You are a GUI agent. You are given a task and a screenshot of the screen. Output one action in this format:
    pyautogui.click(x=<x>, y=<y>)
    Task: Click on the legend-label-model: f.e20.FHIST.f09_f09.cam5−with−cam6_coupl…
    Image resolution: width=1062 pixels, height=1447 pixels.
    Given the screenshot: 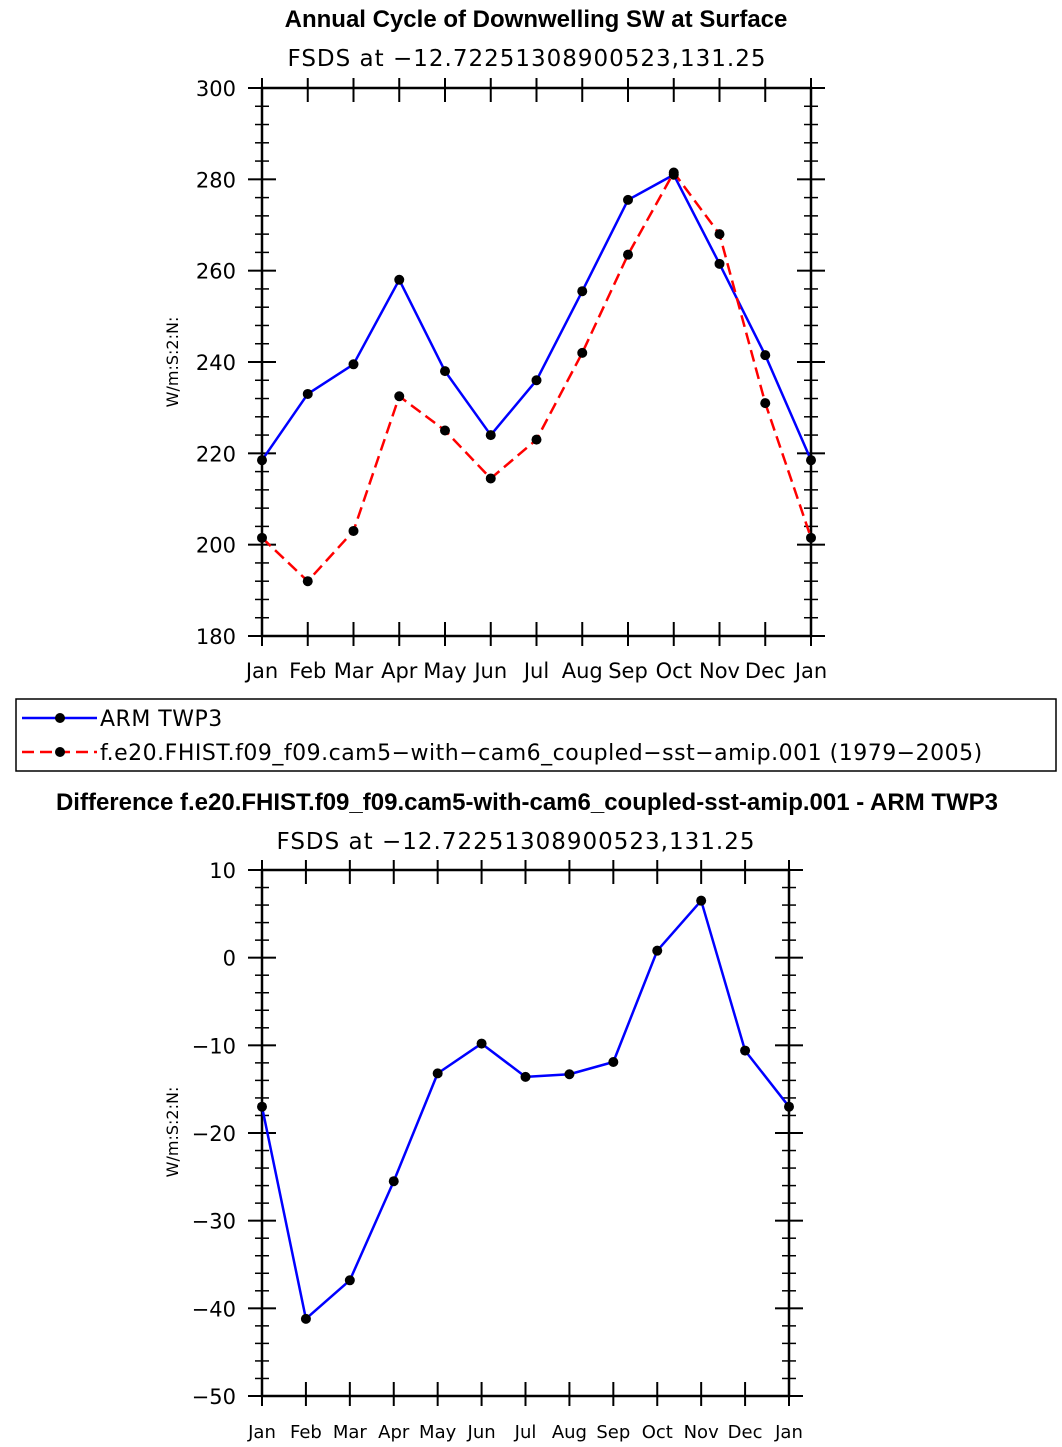 What is the action you would take?
    pyautogui.click(x=541, y=753)
    